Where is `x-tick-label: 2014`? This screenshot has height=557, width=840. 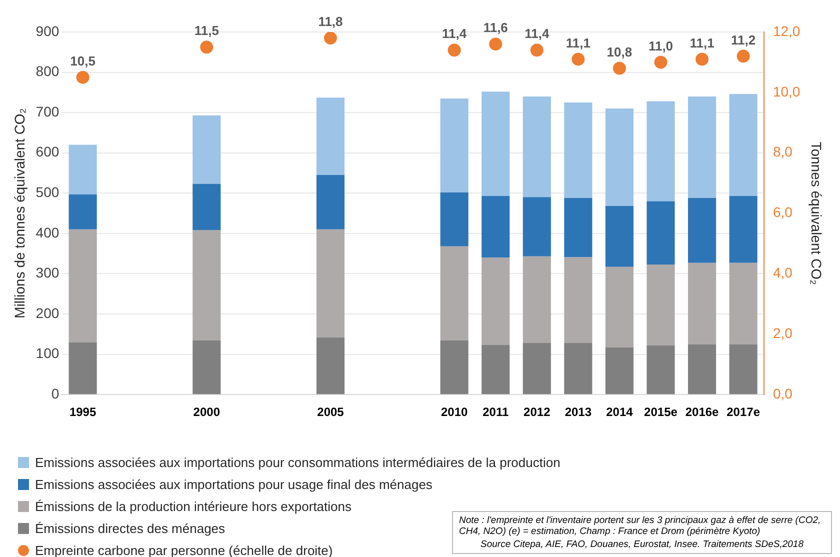
x-tick-label: 2014 is located at coordinates (620, 412).